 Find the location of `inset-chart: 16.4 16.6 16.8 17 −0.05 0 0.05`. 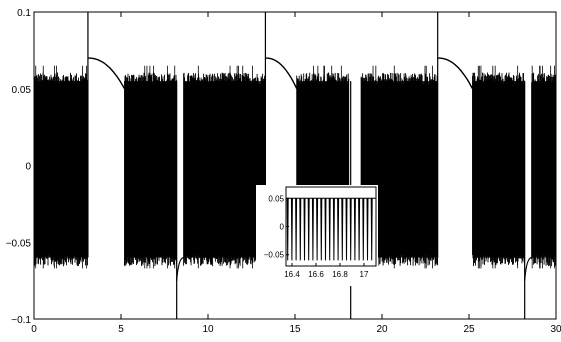

inset-chart: 16.4 16.6 16.8 17 −0.05 0 0.05 is located at coordinates (317, 235).